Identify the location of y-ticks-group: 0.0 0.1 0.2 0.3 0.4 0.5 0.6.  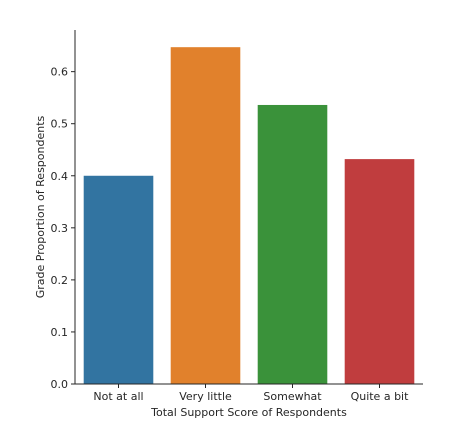
(63, 228).